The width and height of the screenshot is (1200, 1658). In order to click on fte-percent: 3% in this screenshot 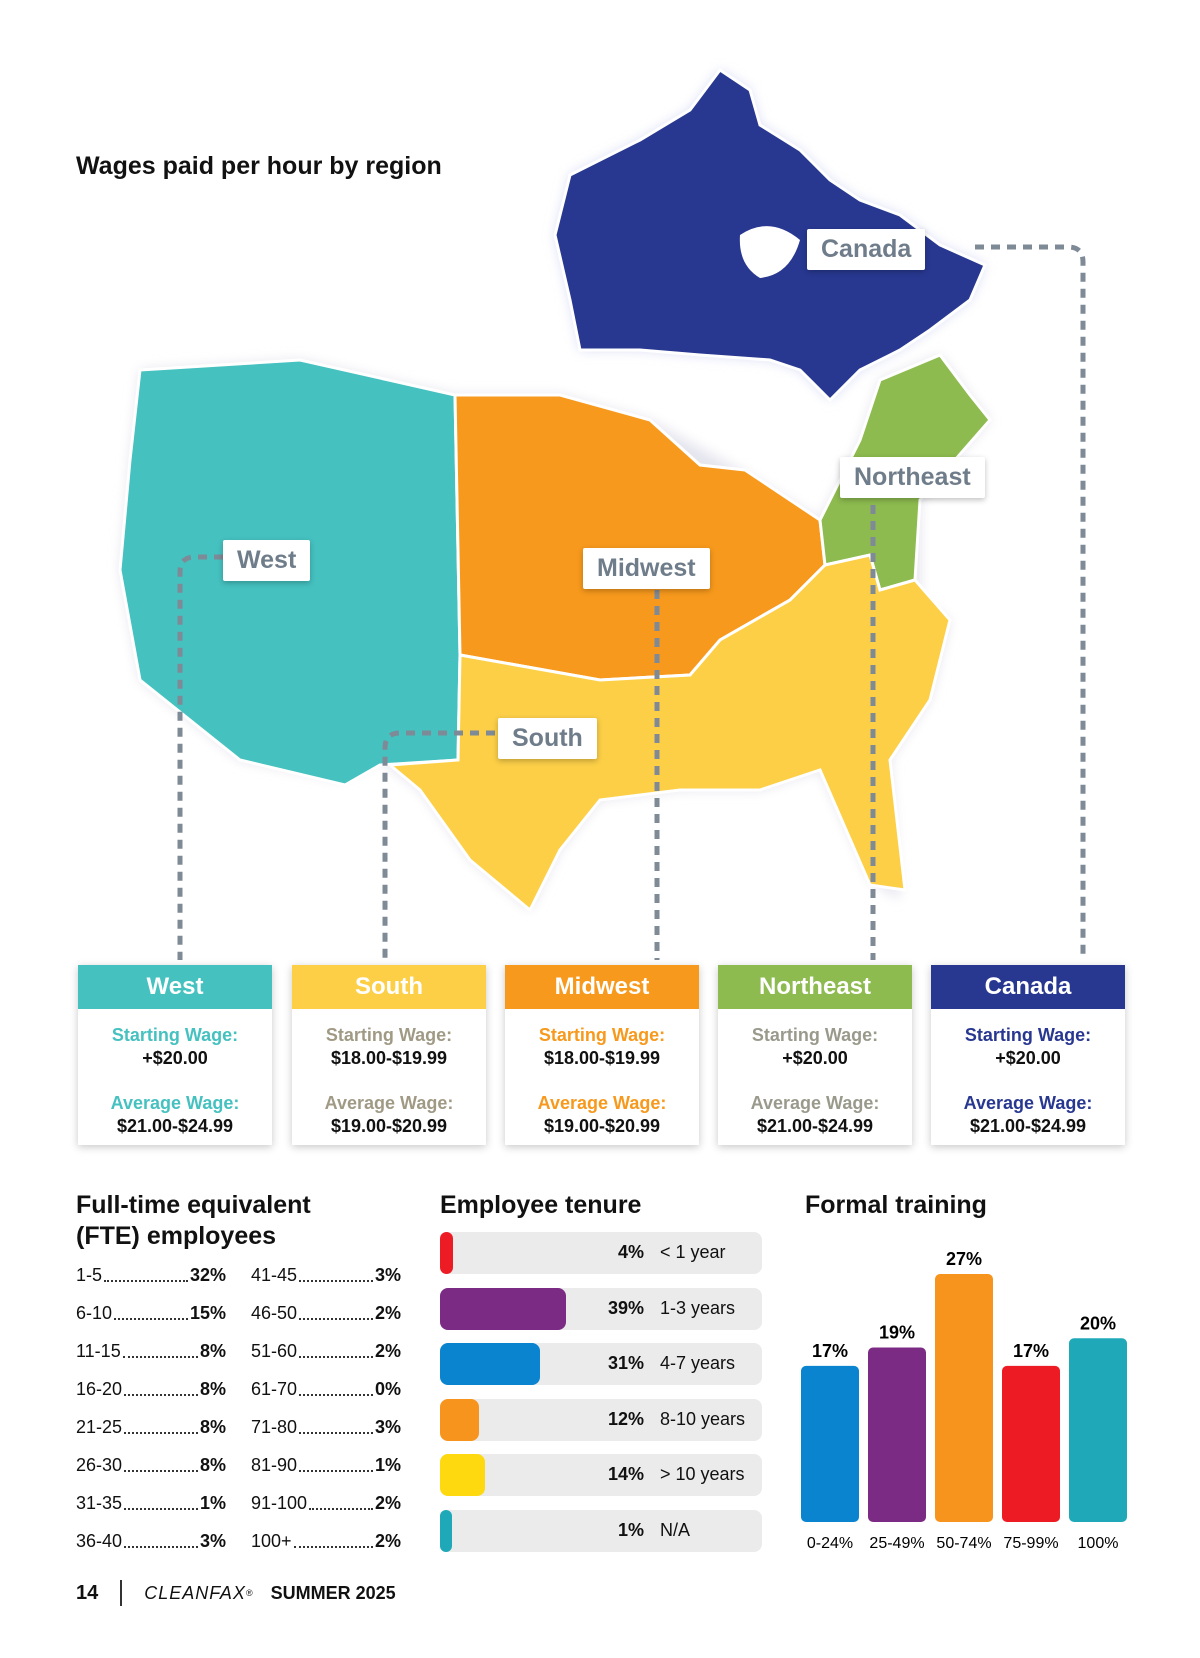, I will do `click(387, 1275)`.